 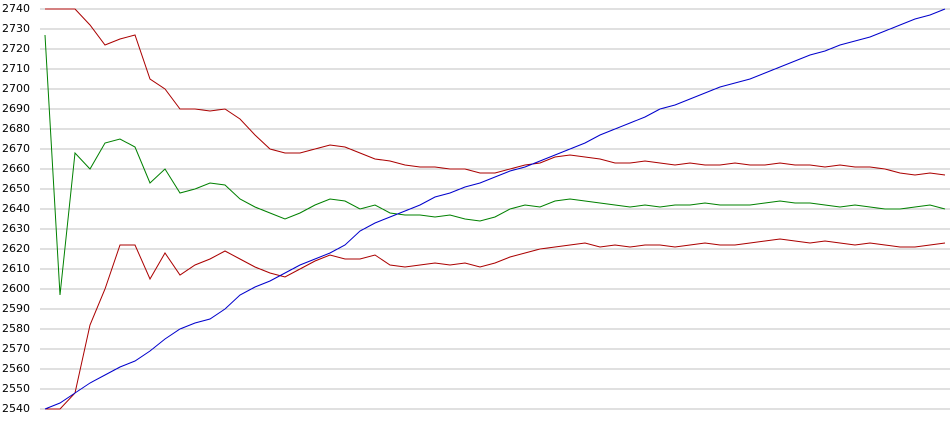 I want to click on y-tick-label: 2690, so click(x=16, y=108).